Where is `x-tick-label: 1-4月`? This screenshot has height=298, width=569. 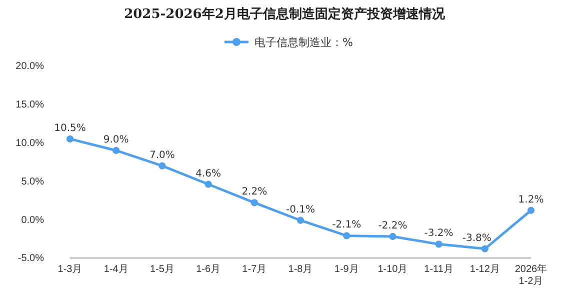
x-tick-label: 1-4月 is located at coordinates (116, 269).